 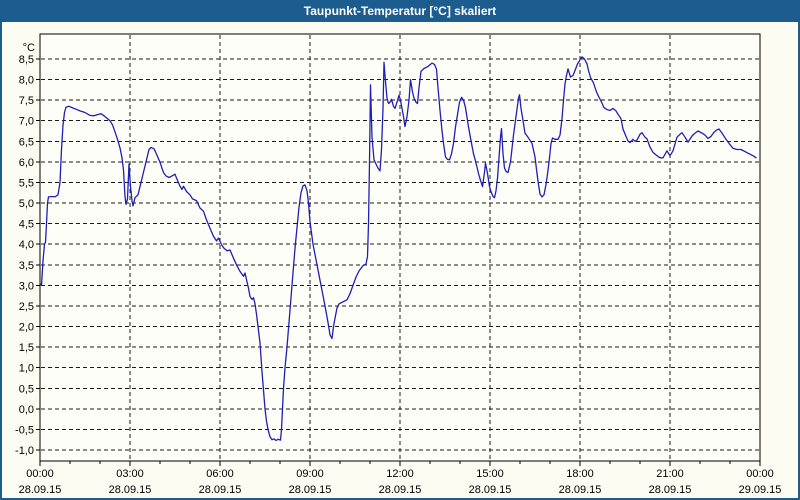 I want to click on y-tick-label: 1,0, so click(x=26, y=369).